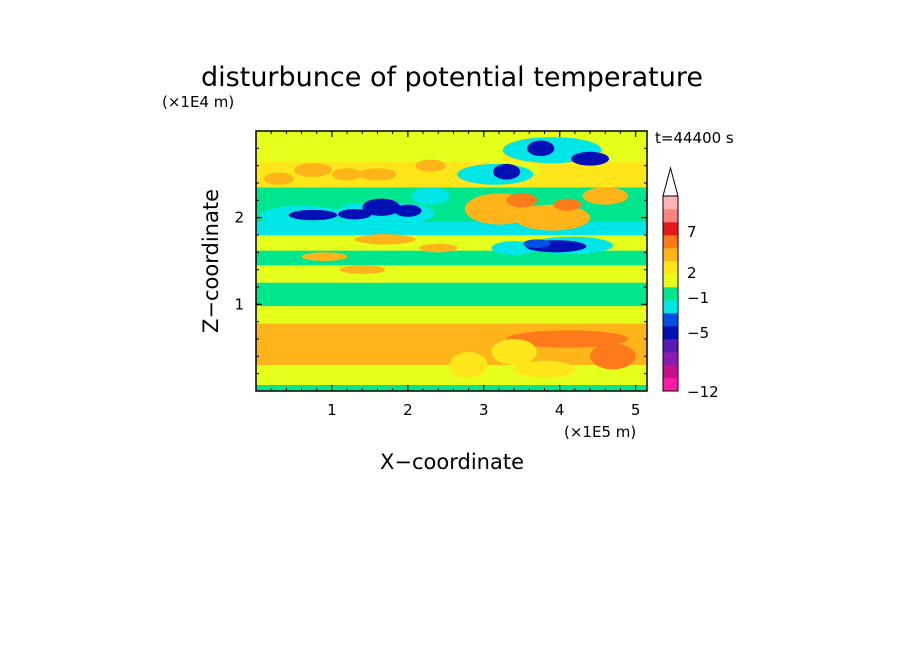  I want to click on y-scale-label: (×1E4 m), so click(198, 102).